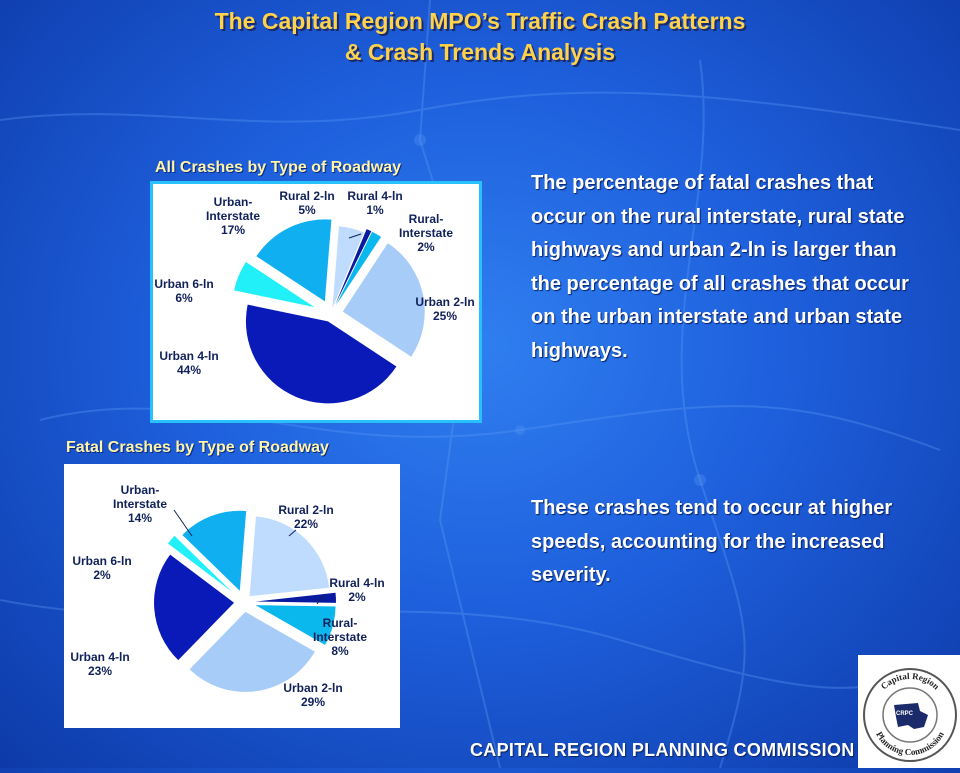 This screenshot has width=960, height=773. Describe the element at coordinates (662, 750) in the screenshot. I see `footer-organization: CAPITAL REGION PLANNING COMMISSION` at that location.